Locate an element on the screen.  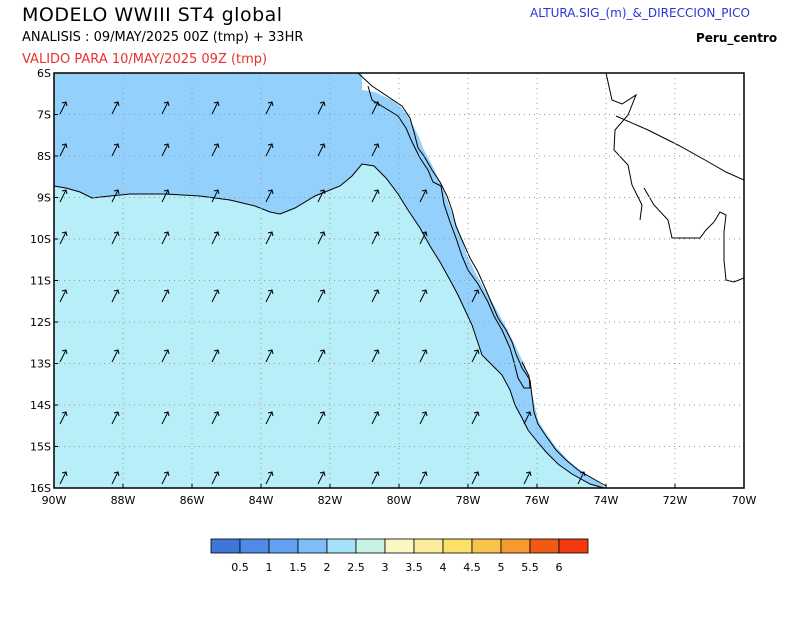
colorbar-label: 2 is located at coordinates (327, 567).